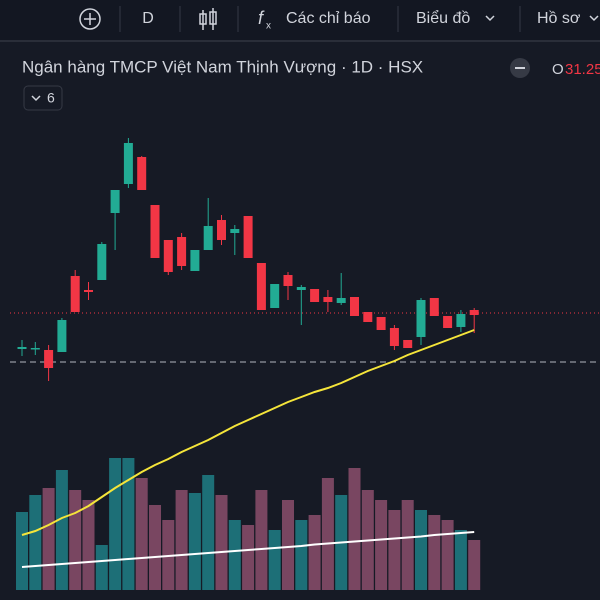 This screenshot has height=600, width=600. What do you see at coordinates (51, 98) in the screenshot?
I see `indicator-count: 6` at bounding box center [51, 98].